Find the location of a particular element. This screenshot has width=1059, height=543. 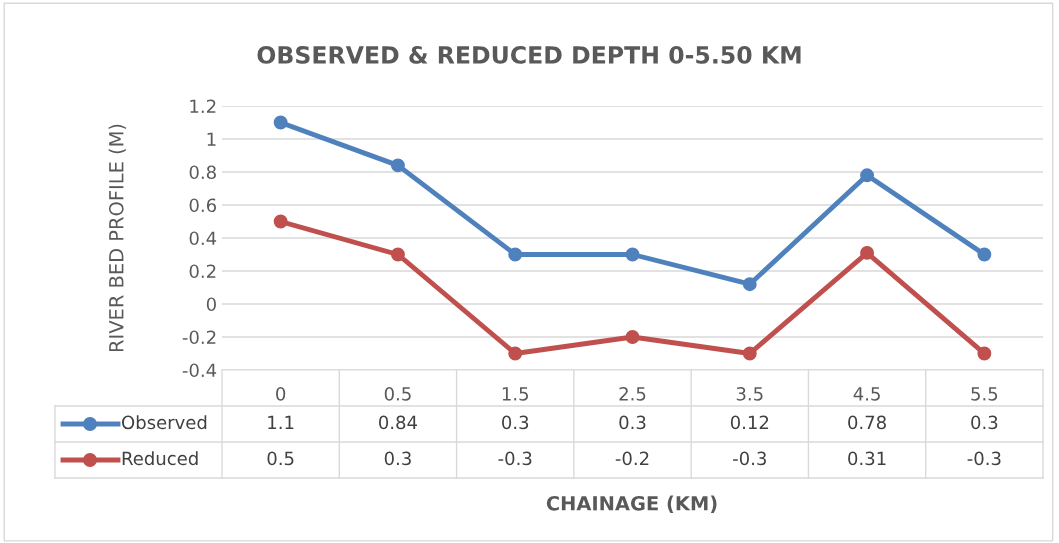

y-tick-label: 0.6 is located at coordinates (202, 205).